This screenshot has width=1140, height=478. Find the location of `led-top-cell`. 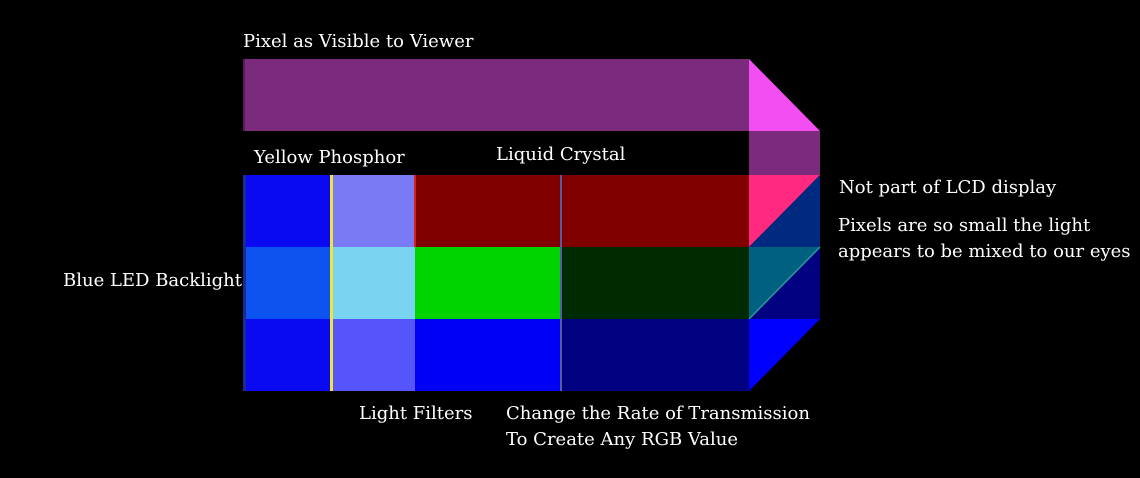

led-top-cell is located at coordinates (286, 211).